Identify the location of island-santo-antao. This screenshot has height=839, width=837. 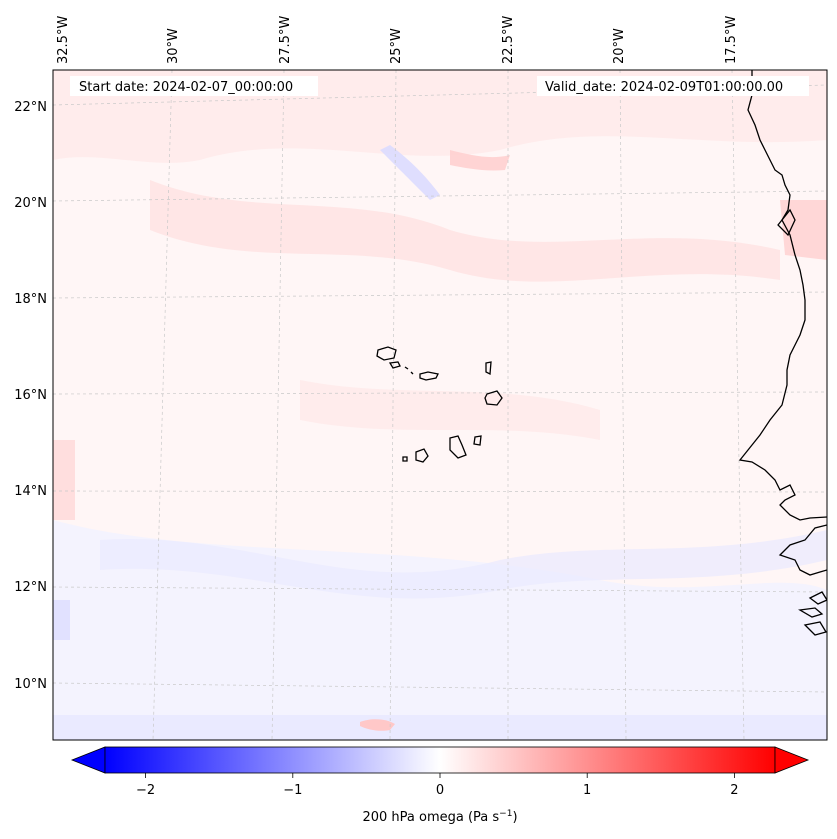
(386, 353).